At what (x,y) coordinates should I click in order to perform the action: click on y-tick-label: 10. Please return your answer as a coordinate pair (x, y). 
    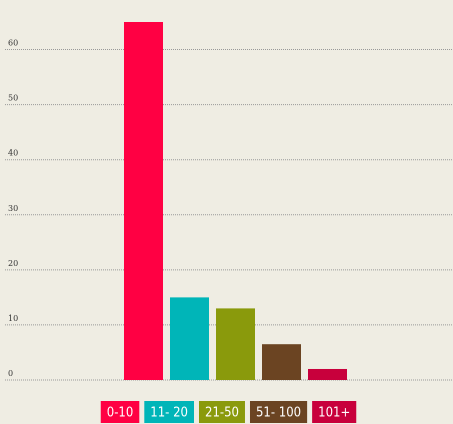
    Looking at the image, I should click on (13, 318).